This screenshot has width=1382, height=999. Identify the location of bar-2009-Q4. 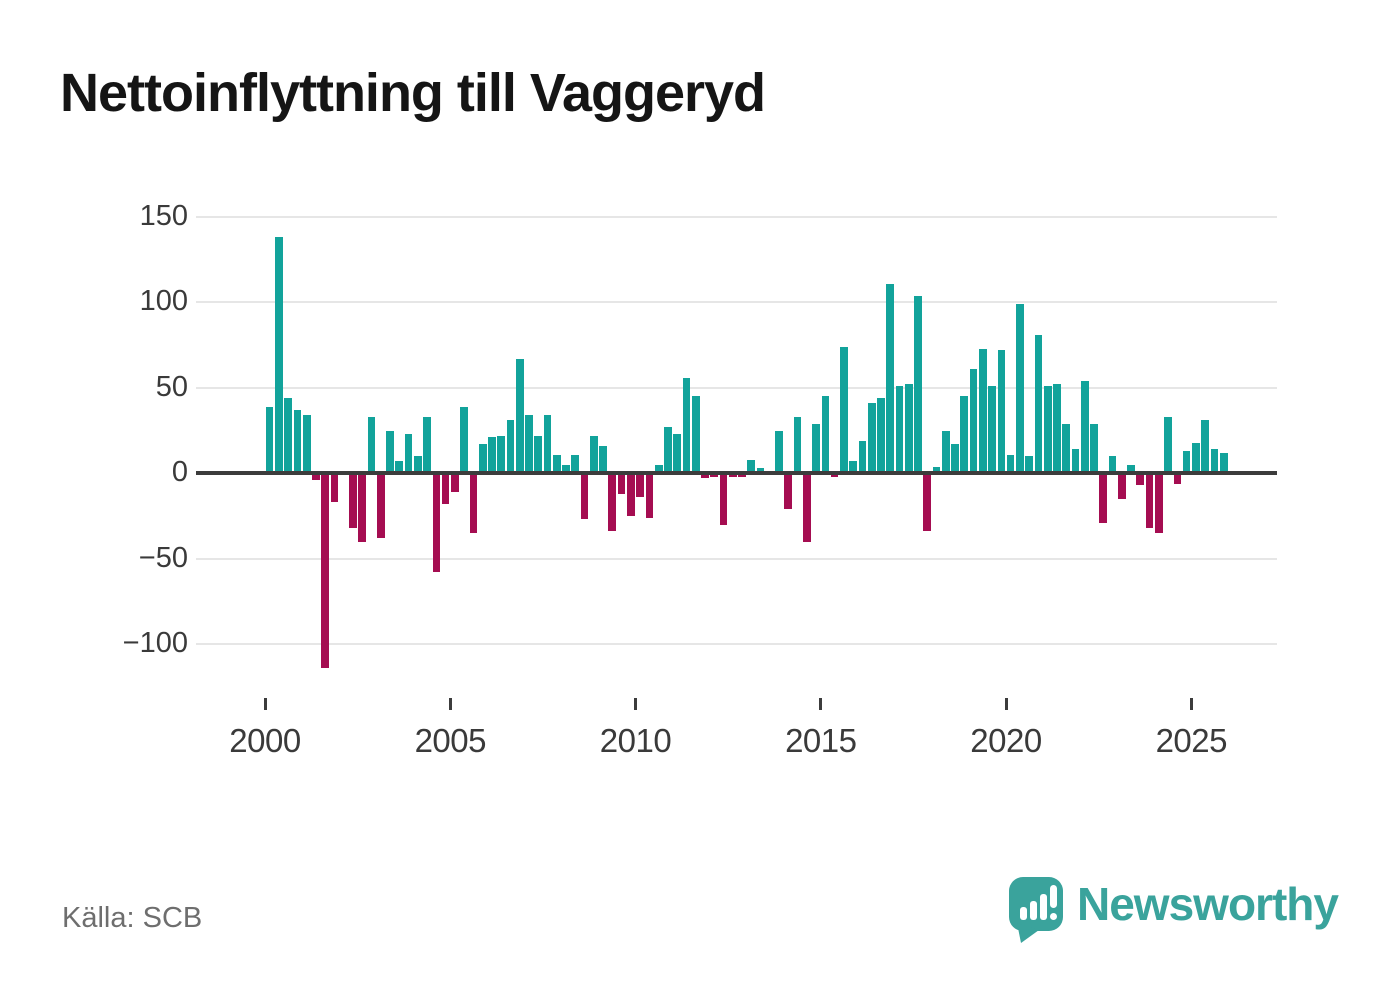
(631, 495).